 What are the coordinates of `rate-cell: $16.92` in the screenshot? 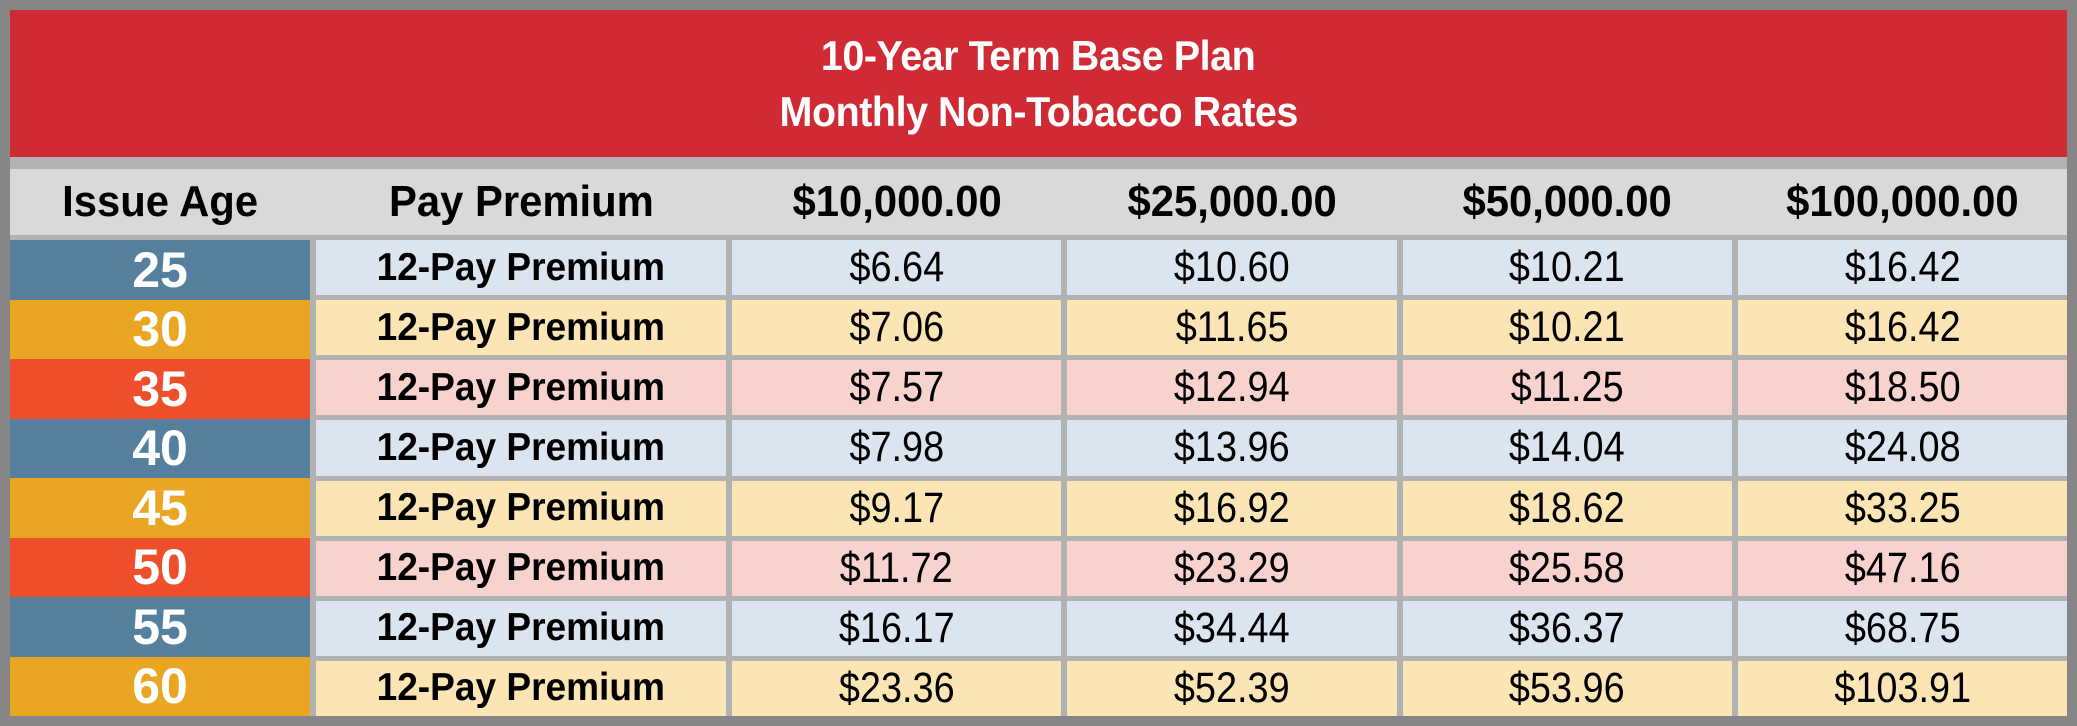 It's located at (1232, 508).